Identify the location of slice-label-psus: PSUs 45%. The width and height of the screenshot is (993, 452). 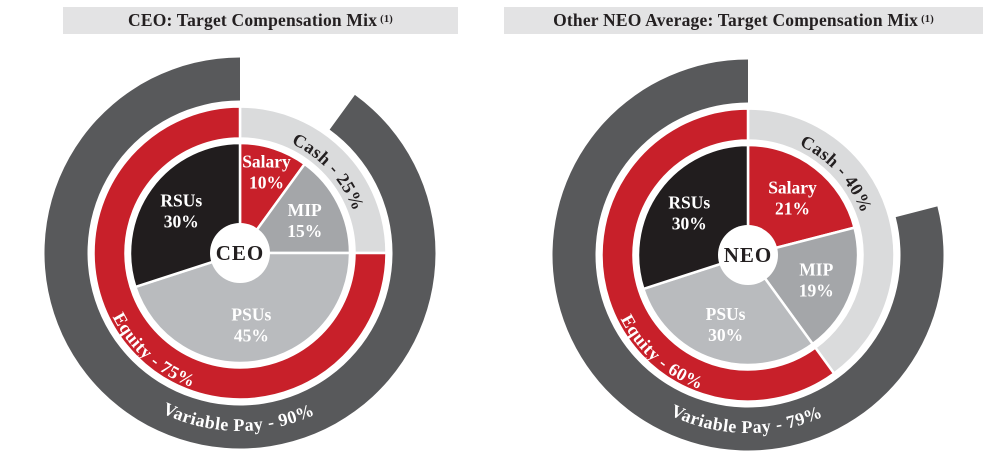
(251, 325).